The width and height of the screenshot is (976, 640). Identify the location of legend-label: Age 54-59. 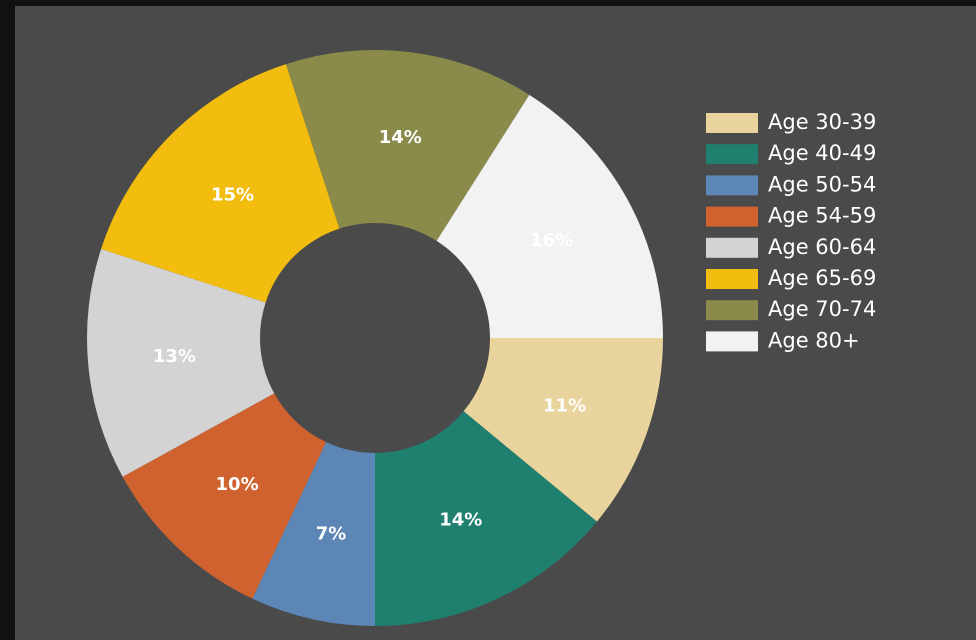
(822, 216).